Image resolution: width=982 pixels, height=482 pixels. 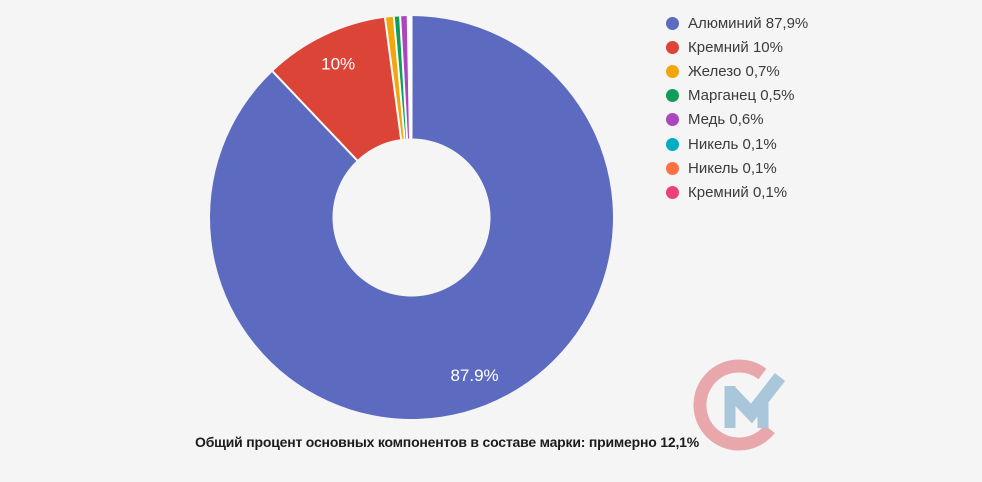 I want to click on watermark-logo, so click(x=739, y=405).